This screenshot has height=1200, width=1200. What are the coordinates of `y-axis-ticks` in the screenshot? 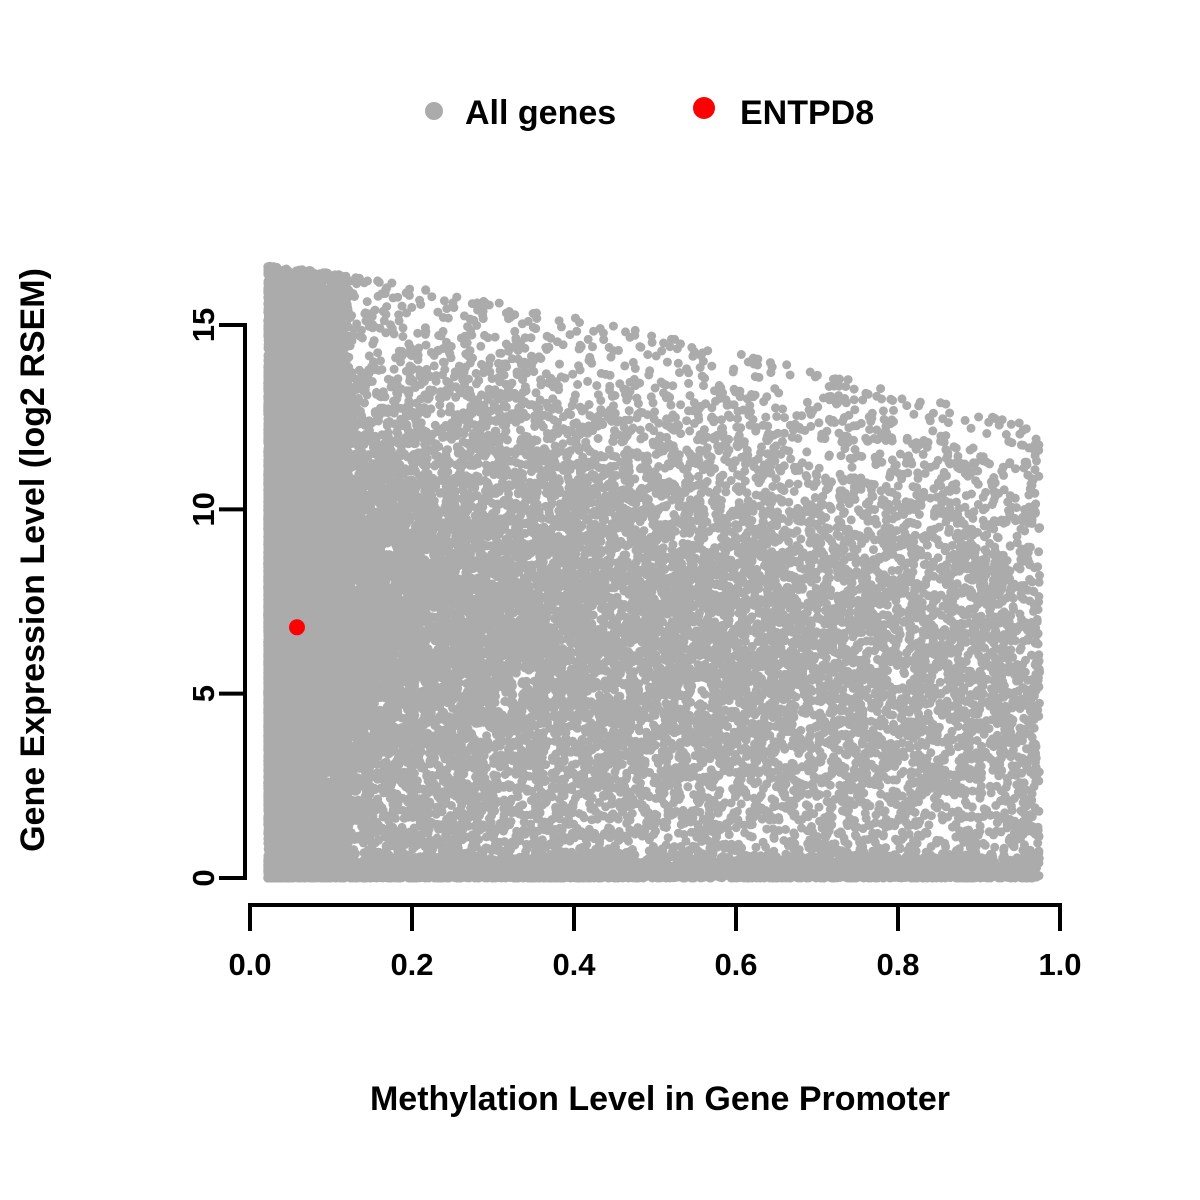 It's located at (232, 601).